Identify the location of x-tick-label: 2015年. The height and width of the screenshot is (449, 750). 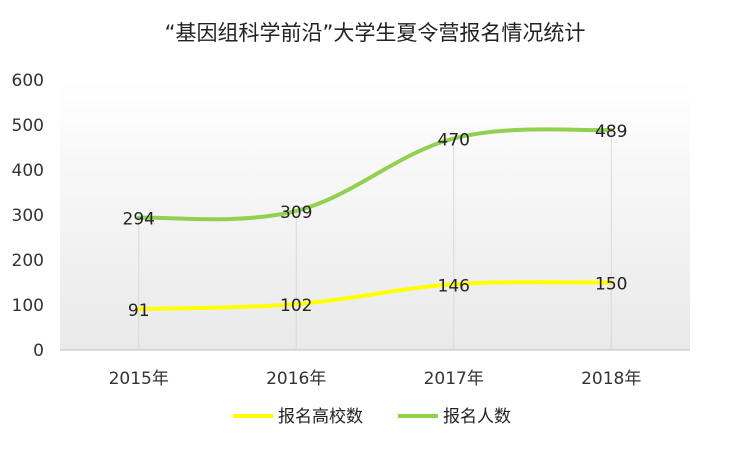
(139, 379).